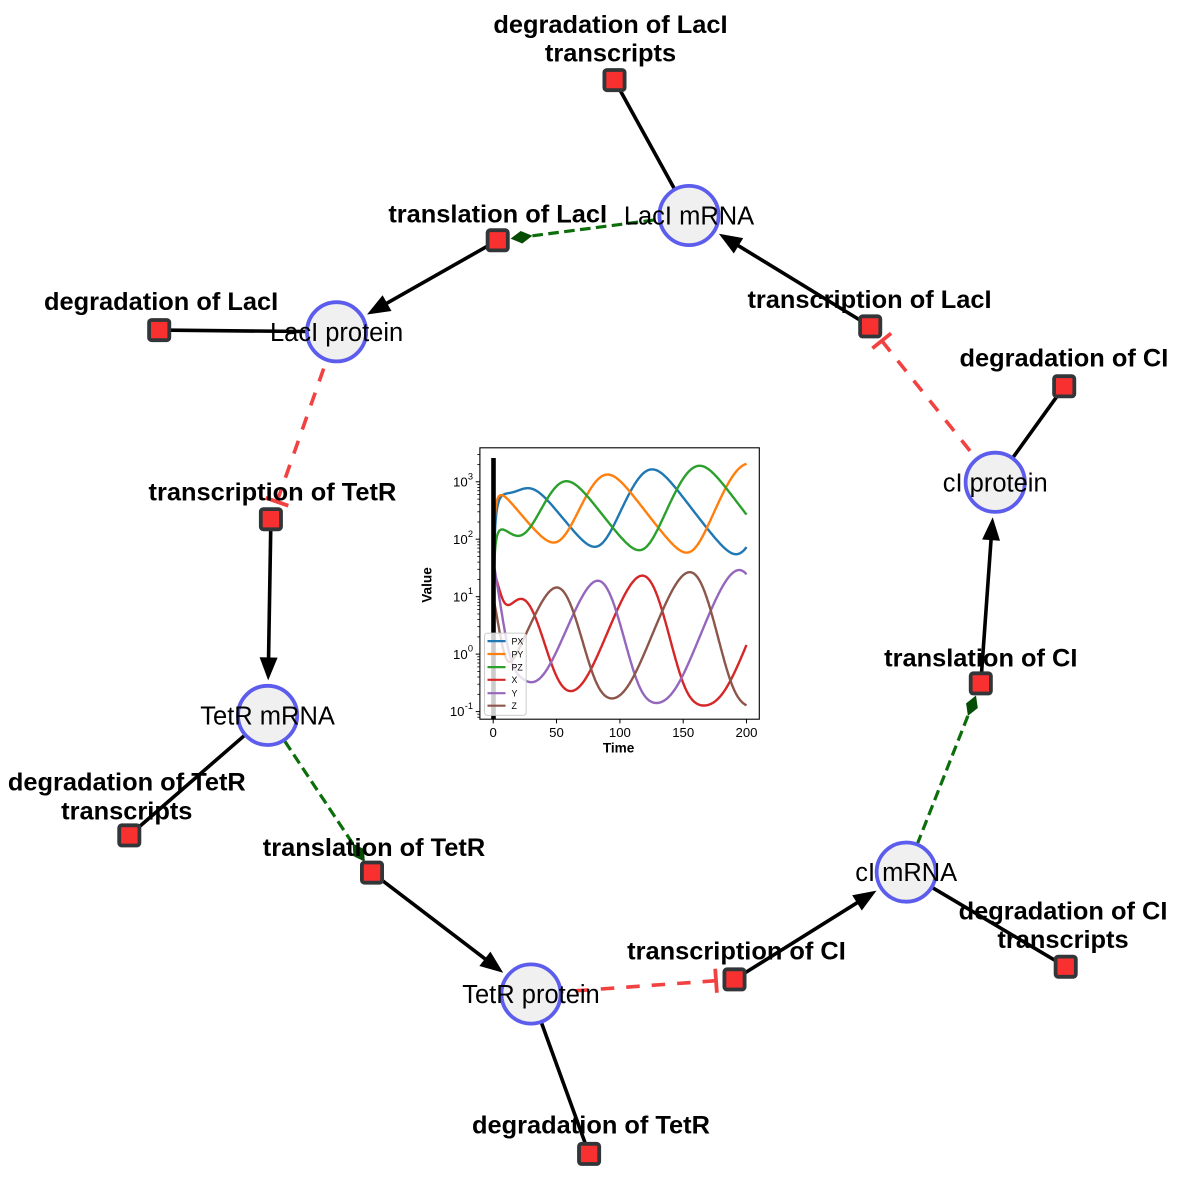 The width and height of the screenshot is (1189, 1200). Describe the element at coordinates (427, 585) in the screenshot. I see `svg-text: Value` at that location.